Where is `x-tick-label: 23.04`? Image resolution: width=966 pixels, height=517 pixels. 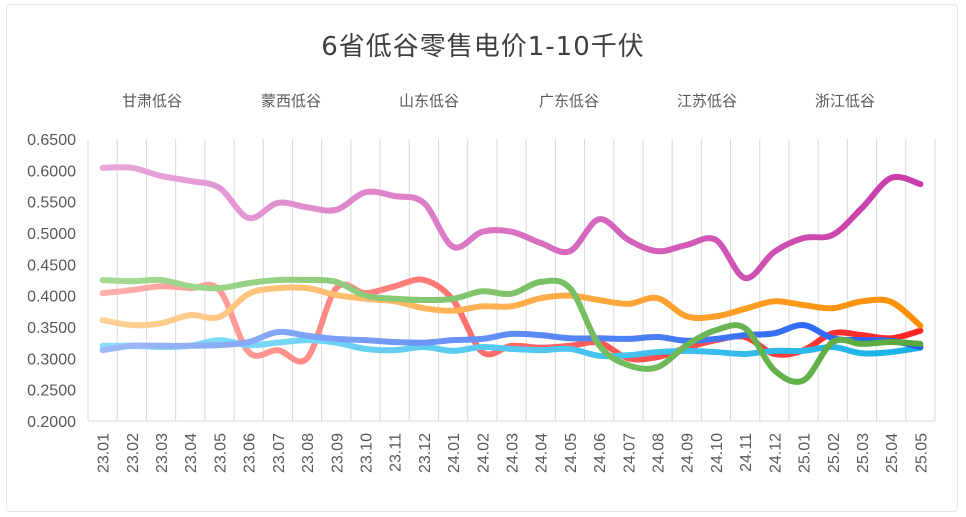
x-tick-label: 23.04 is located at coordinates (191, 453).